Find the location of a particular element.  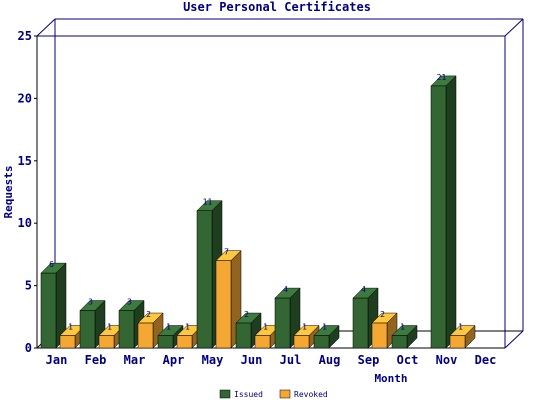

legend: Issued Revoked is located at coordinates (273, 394).